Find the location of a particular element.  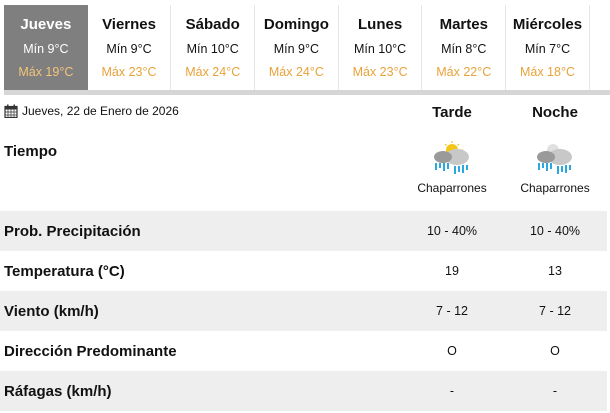

min-temp: Mín 8°C is located at coordinates (464, 49).